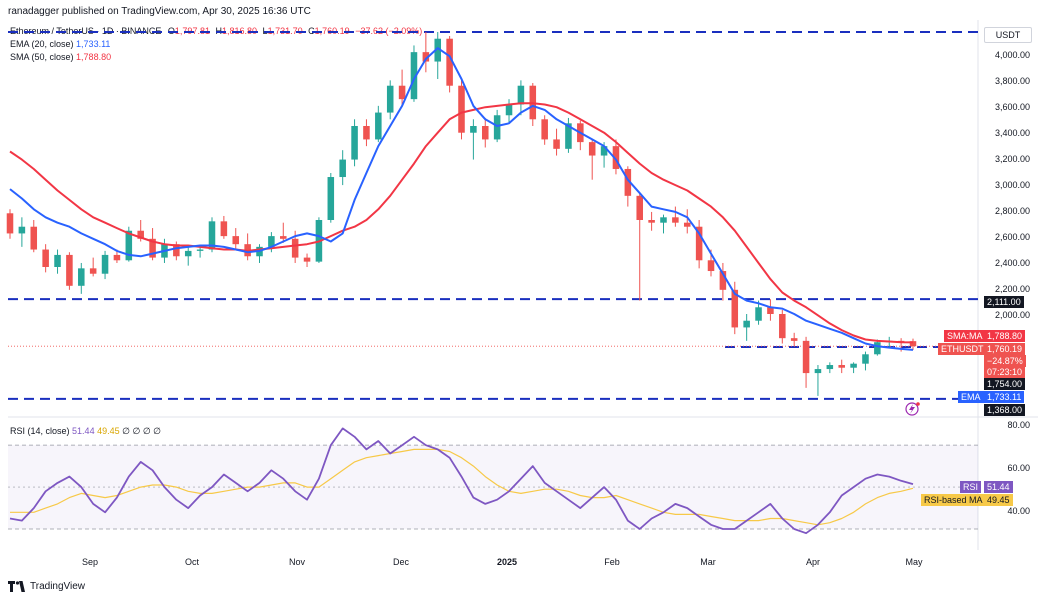 Image resolution: width=1038 pixels, height=600 pixels. Describe the element at coordinates (914, 562) in the screenshot. I see `time-tick: May` at that location.